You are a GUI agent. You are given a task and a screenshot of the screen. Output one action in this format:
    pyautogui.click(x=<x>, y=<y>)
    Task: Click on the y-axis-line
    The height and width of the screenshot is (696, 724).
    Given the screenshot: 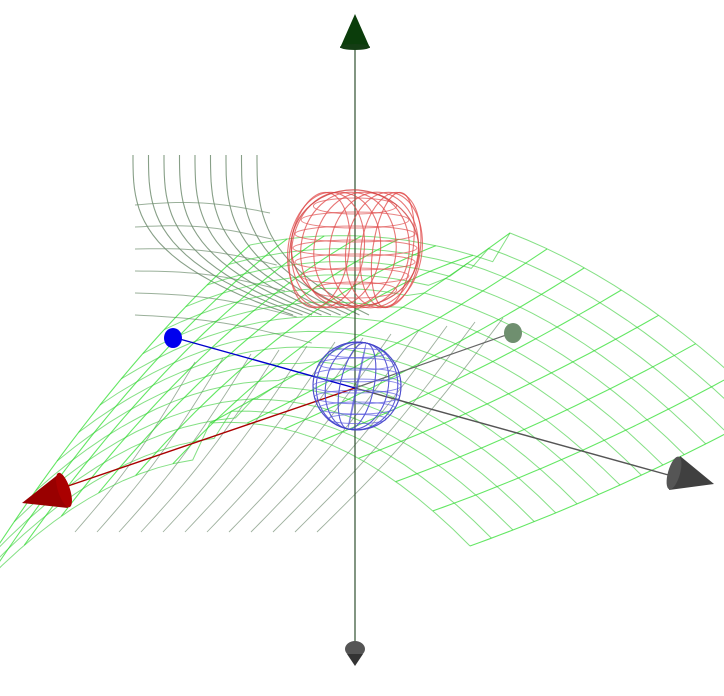 What is the action you would take?
    pyautogui.click(x=513, y=432)
    